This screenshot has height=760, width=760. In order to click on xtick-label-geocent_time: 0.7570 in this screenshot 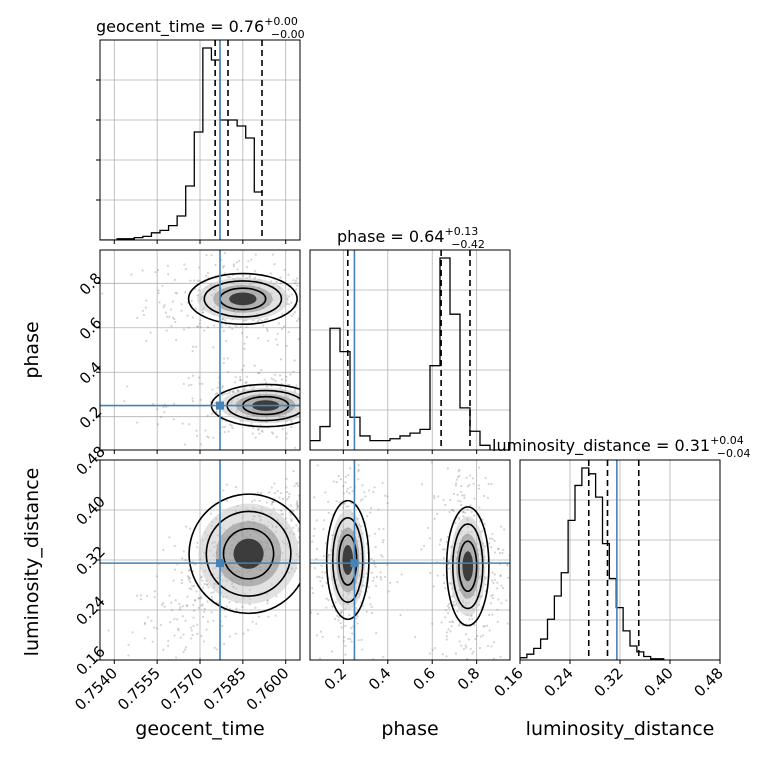, I will do `click(182, 689)`.